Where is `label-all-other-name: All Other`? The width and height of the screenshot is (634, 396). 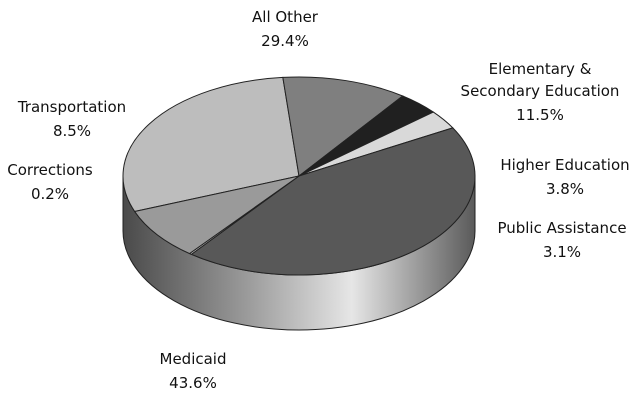
label-all-other-name: All Other is located at coordinates (285, 17).